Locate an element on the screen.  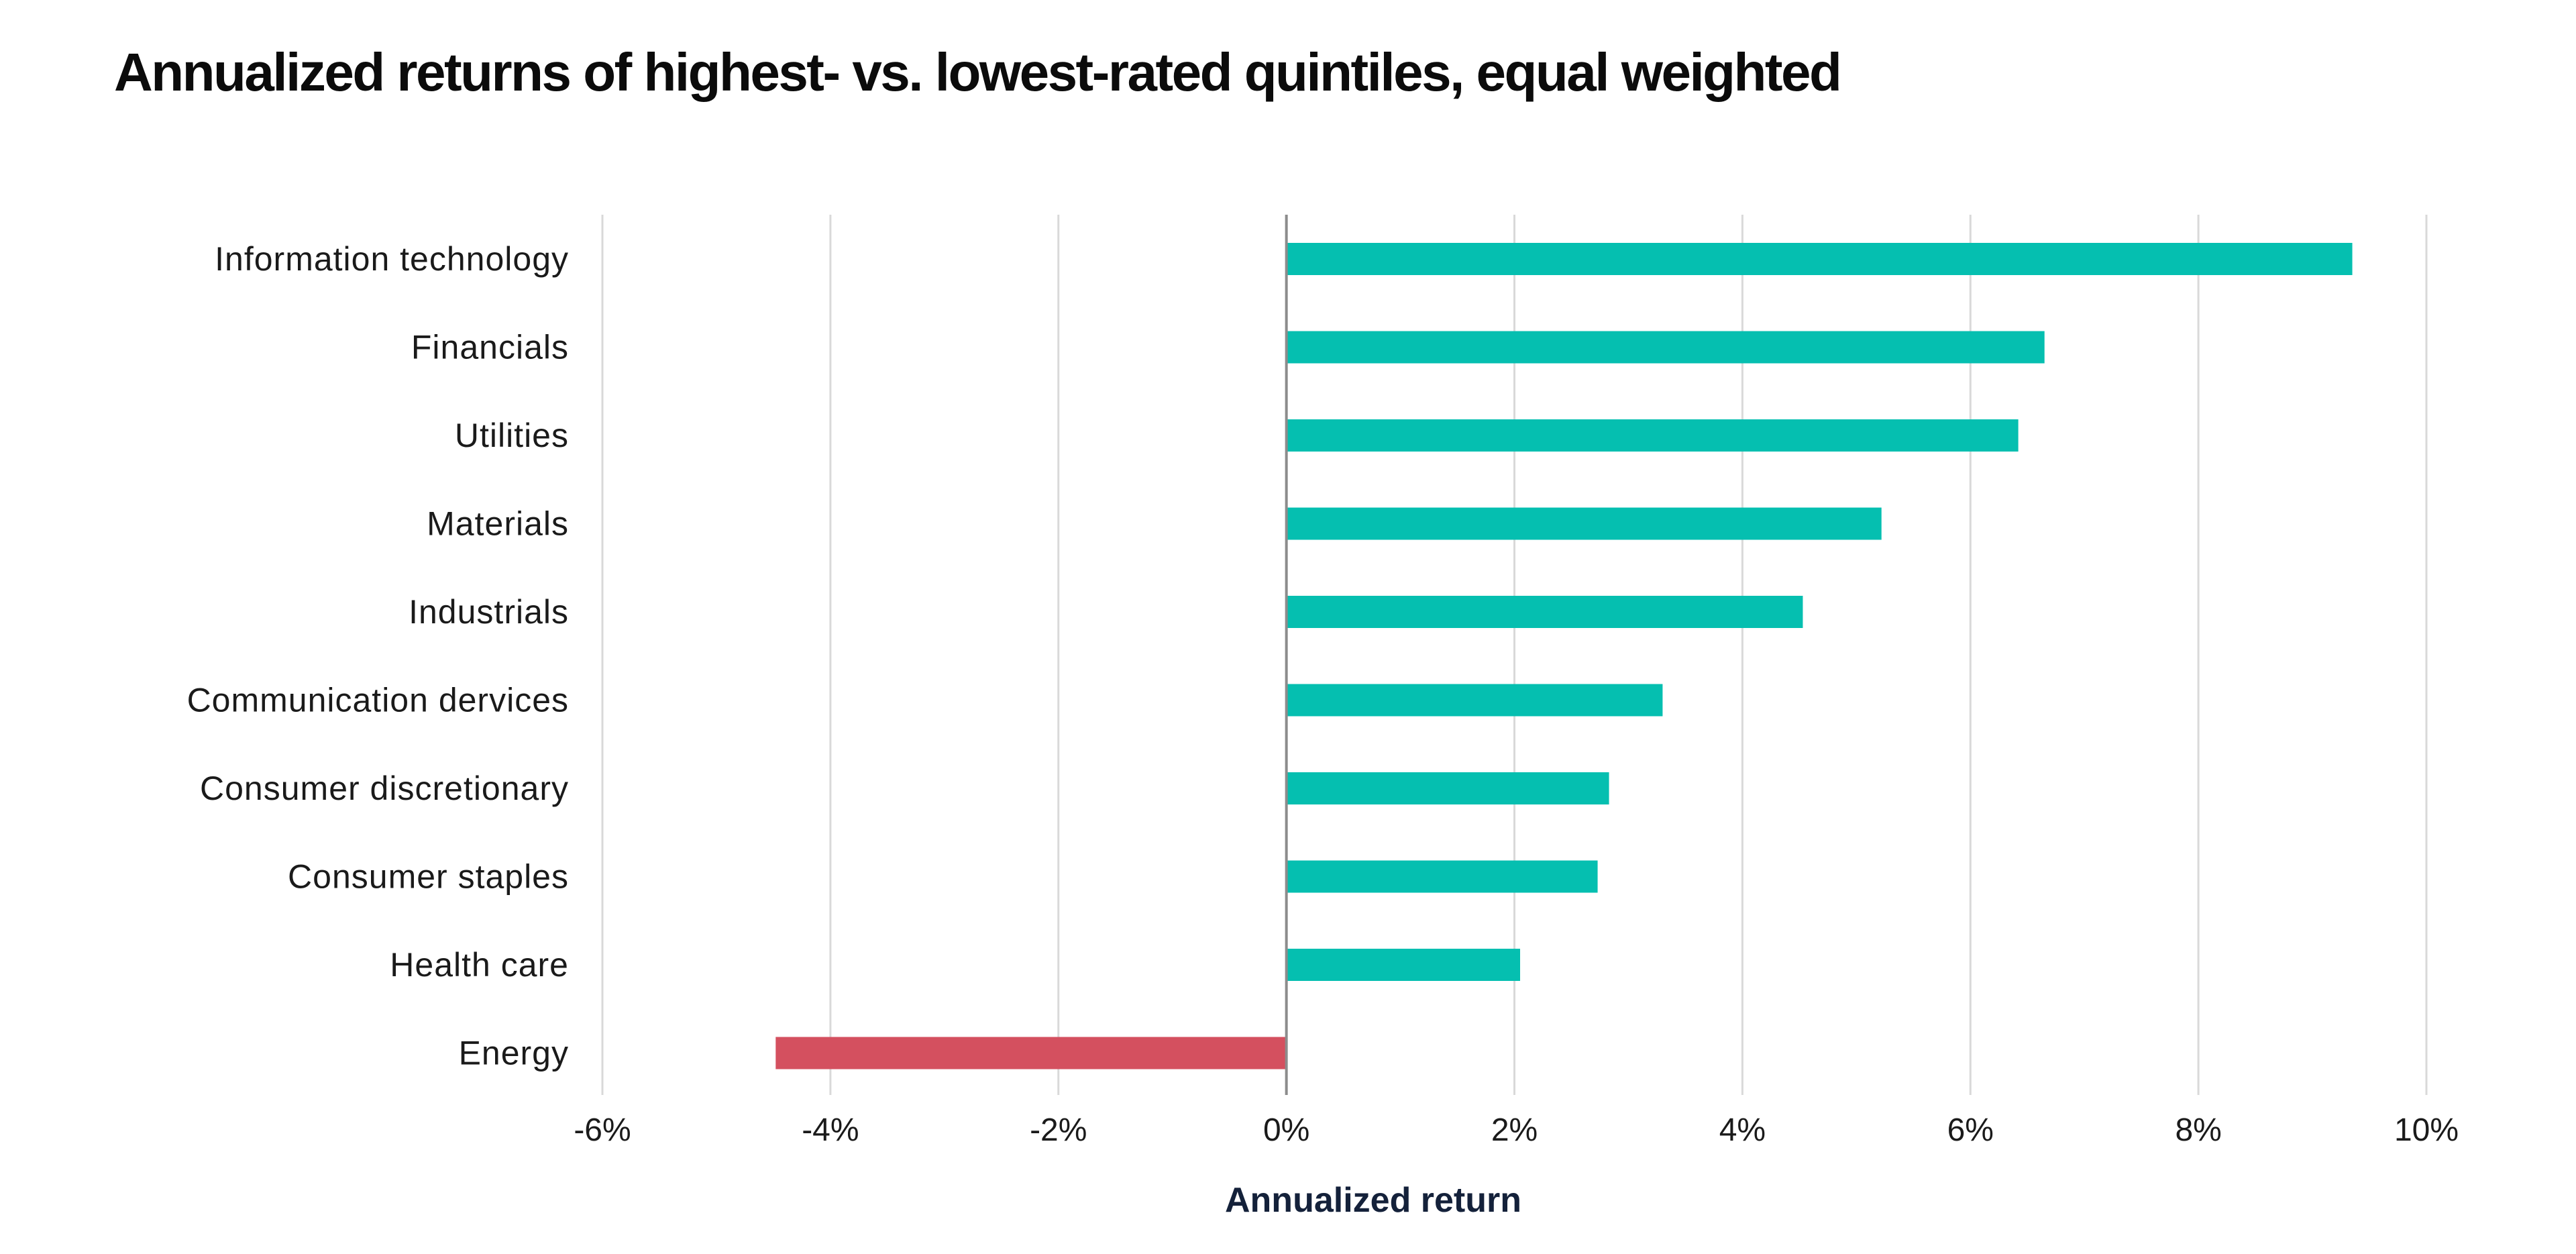
x-tick-label: 4% is located at coordinates (1742, 1130).